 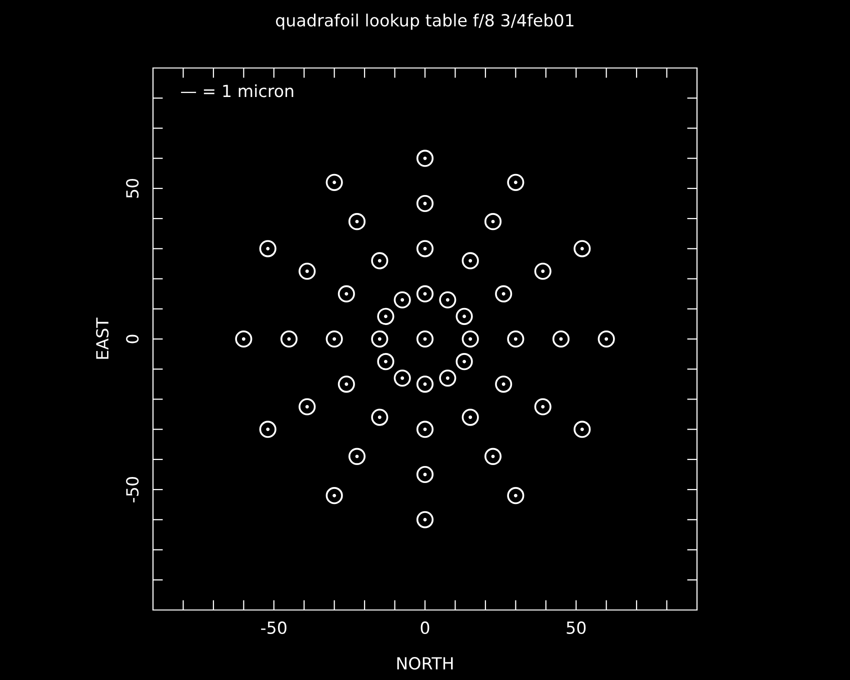 I want to click on y-axis-title: EAST, so click(x=102, y=338).